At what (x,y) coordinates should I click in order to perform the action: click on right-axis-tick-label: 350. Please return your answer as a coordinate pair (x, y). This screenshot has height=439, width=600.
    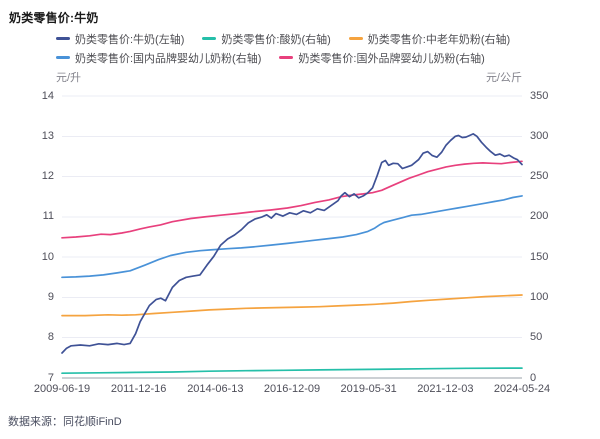
    Looking at the image, I should click on (539, 95).